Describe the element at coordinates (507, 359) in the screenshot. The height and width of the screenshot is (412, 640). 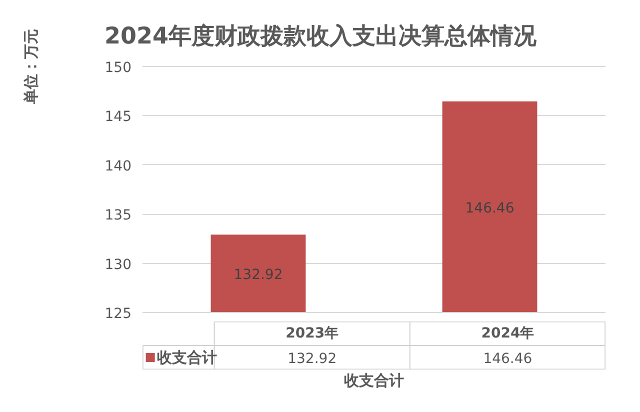
I see `data-label: 146.46` at that location.